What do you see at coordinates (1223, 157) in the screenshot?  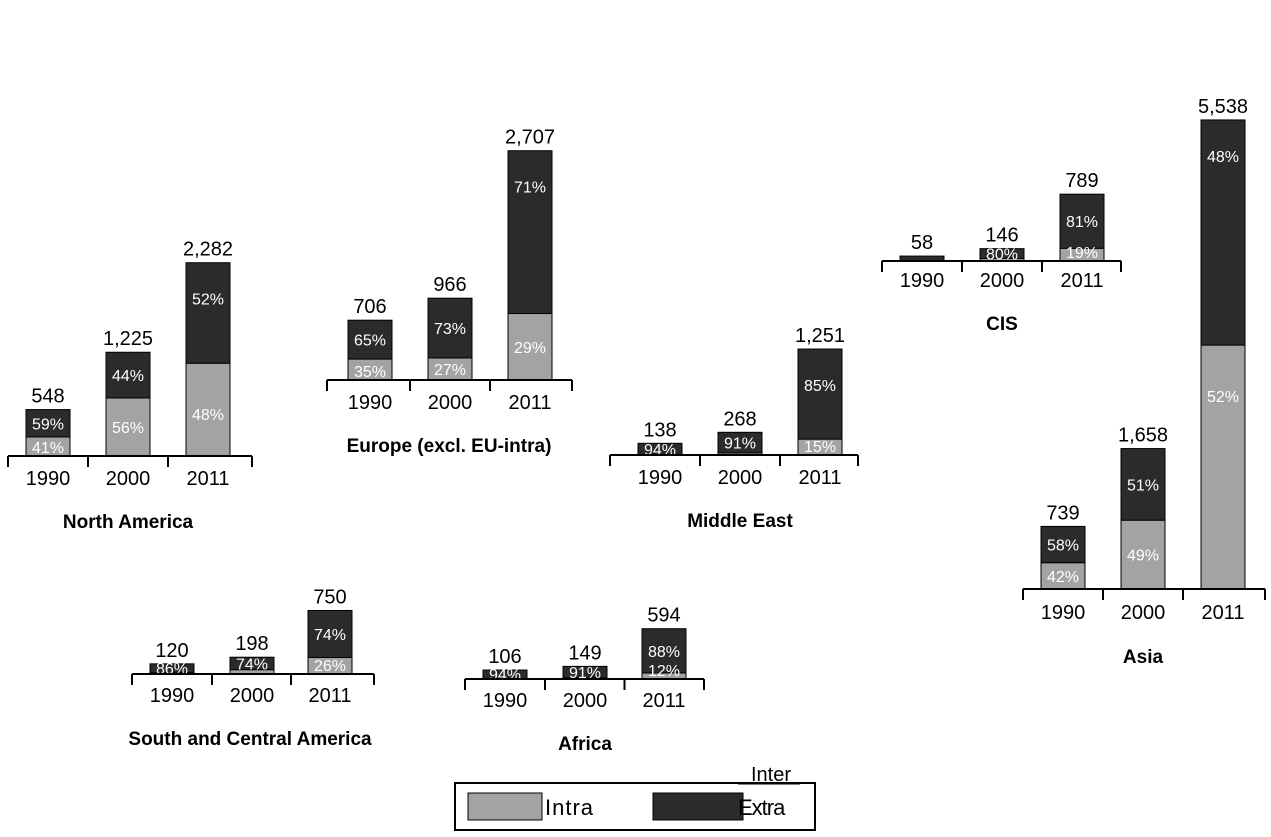 I see `bar-percent-label-extra: 48%` at bounding box center [1223, 157].